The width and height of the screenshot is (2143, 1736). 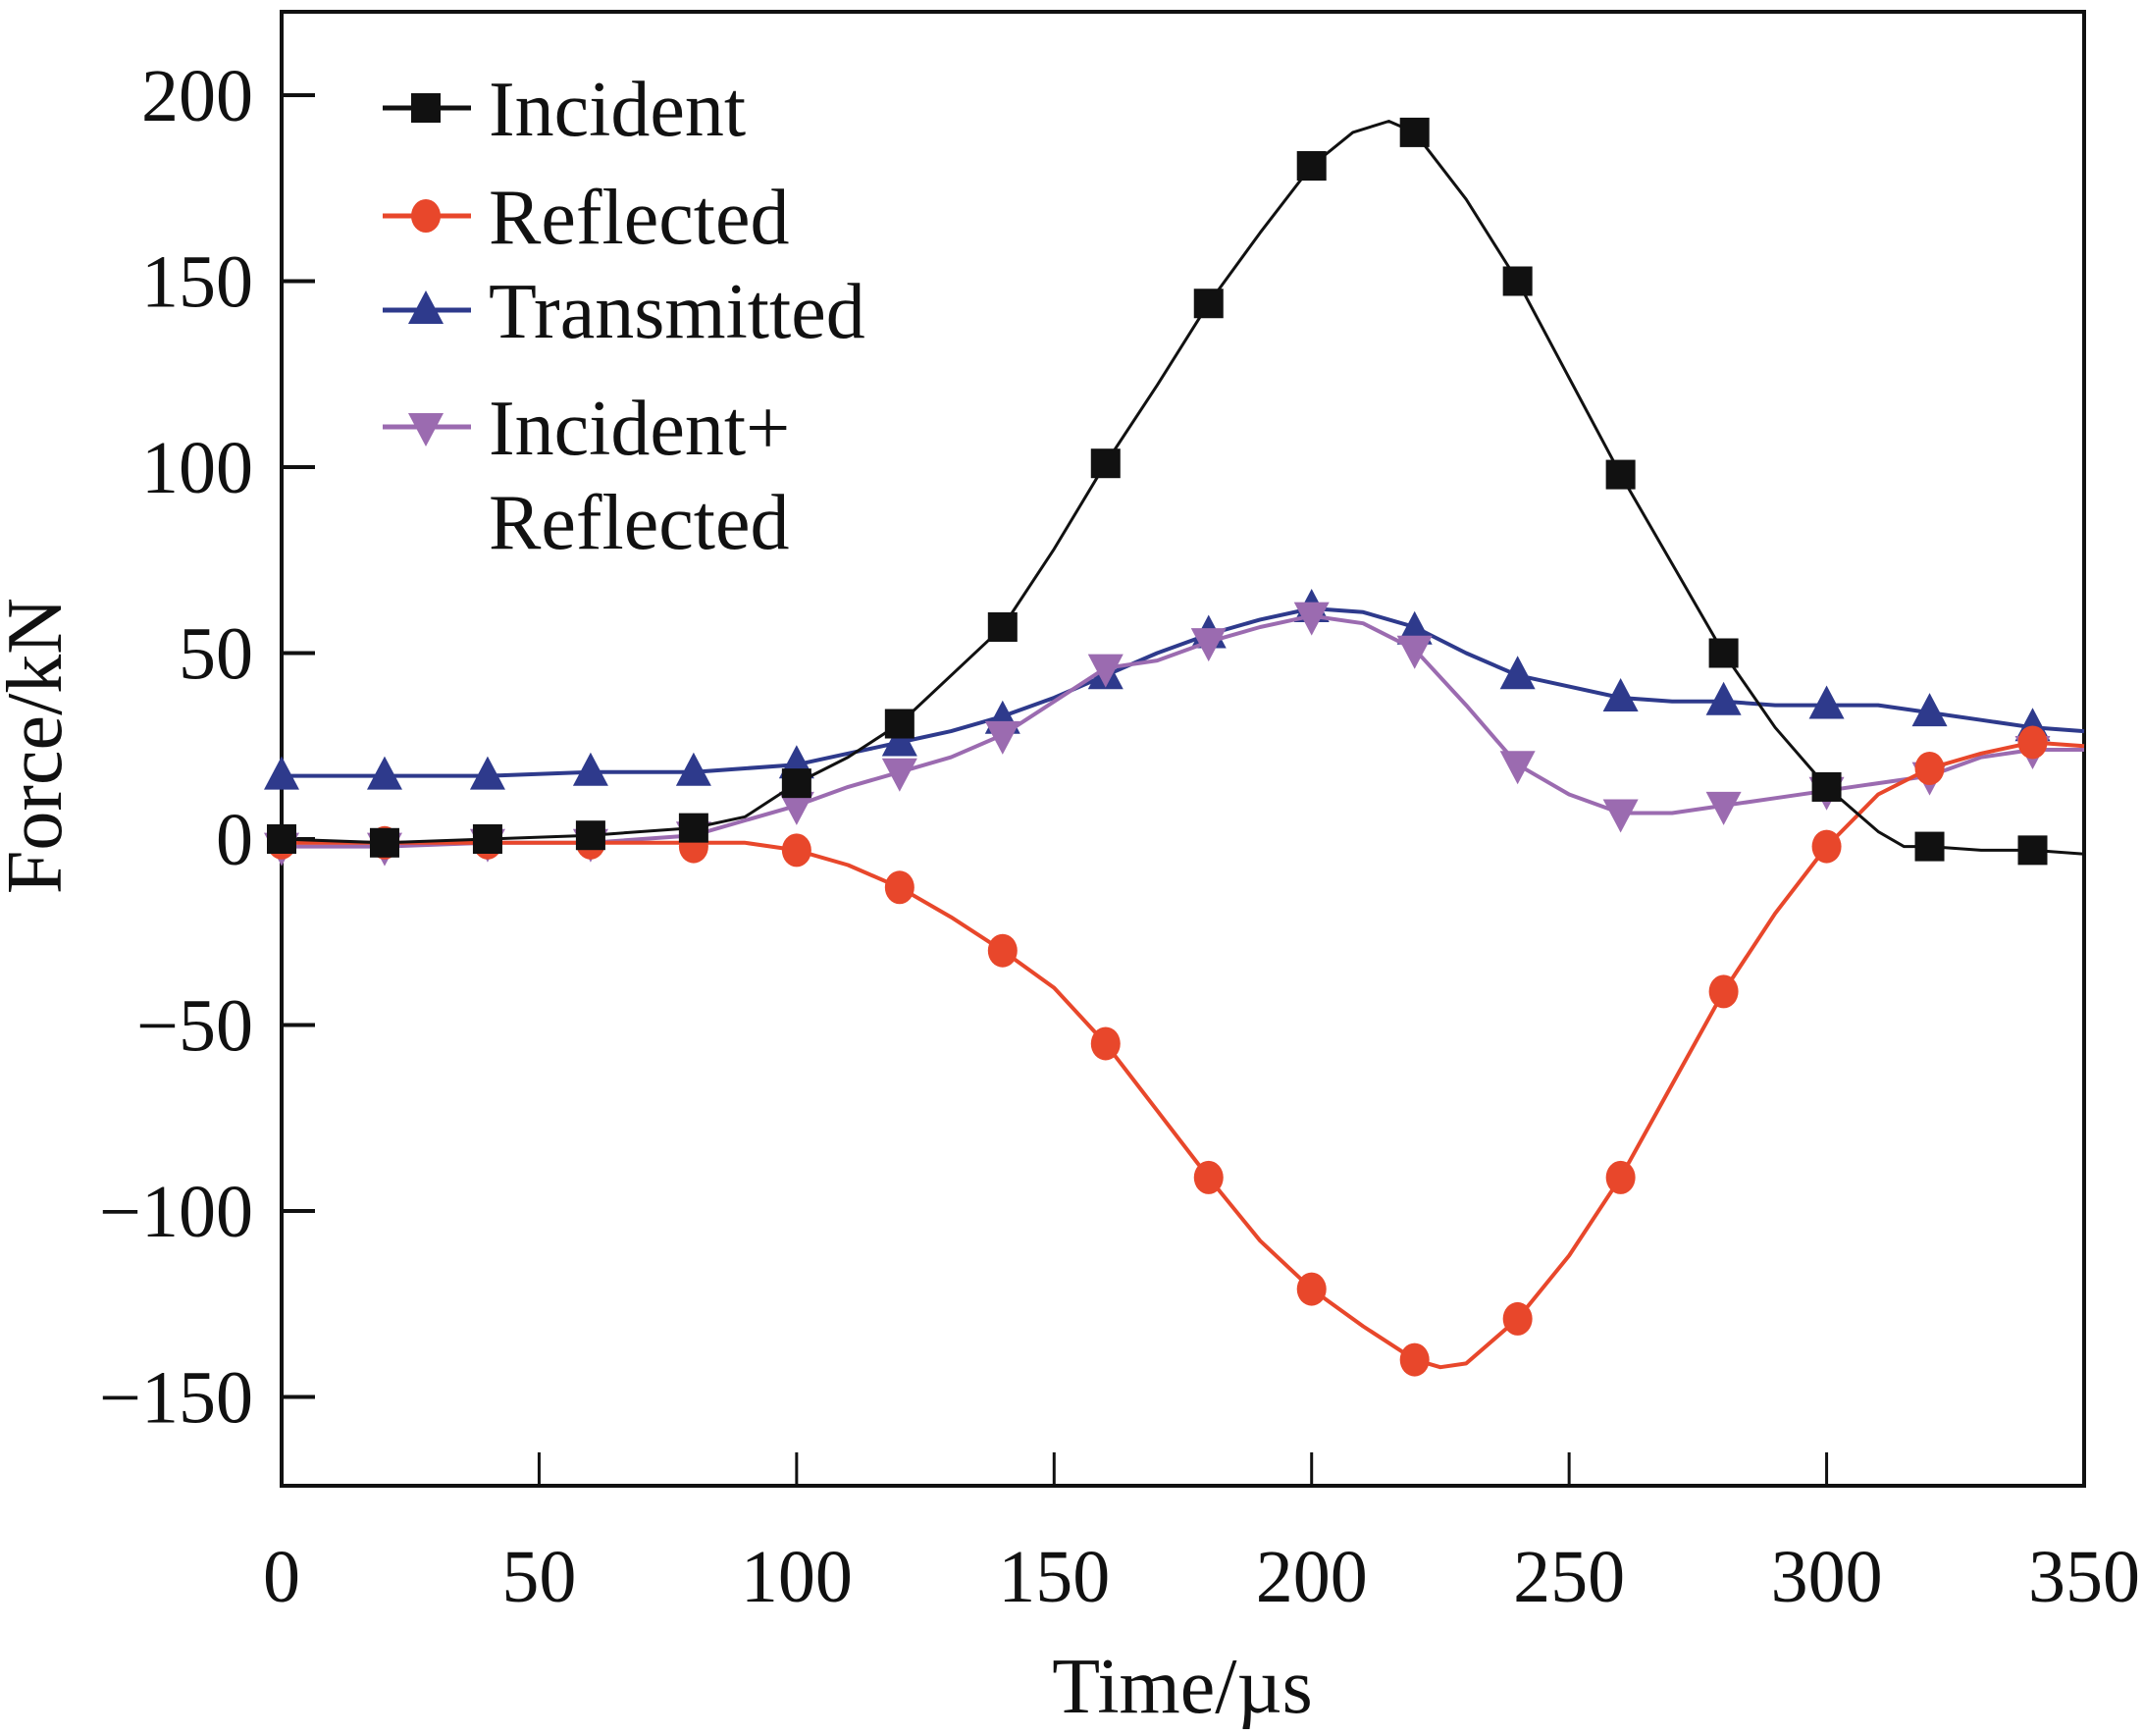 I want to click on legend-item-incident: Incident, so click(x=564, y=110).